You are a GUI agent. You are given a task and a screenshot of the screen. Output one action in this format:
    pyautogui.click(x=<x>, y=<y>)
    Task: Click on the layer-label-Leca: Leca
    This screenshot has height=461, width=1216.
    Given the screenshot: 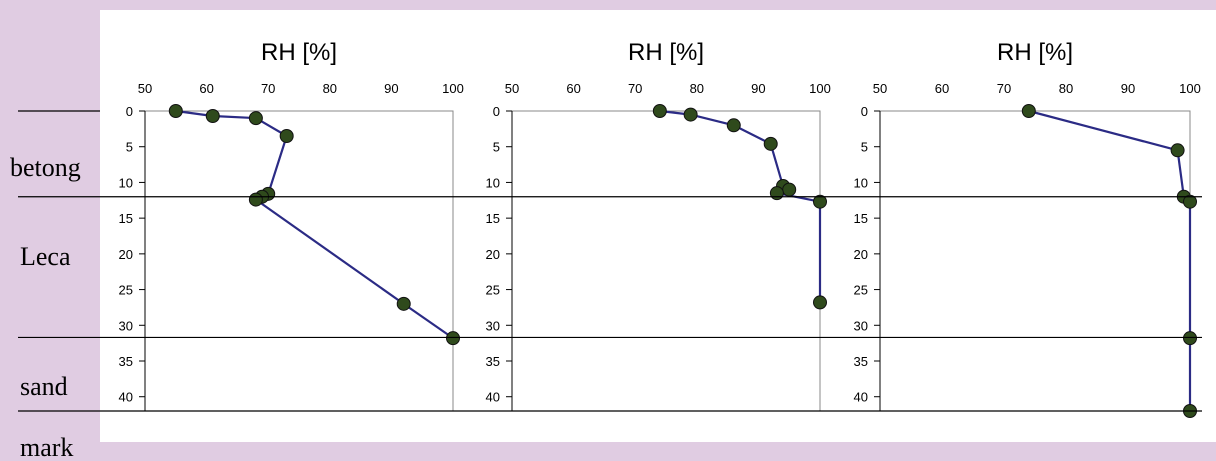 What is the action you would take?
    pyautogui.click(x=45, y=256)
    